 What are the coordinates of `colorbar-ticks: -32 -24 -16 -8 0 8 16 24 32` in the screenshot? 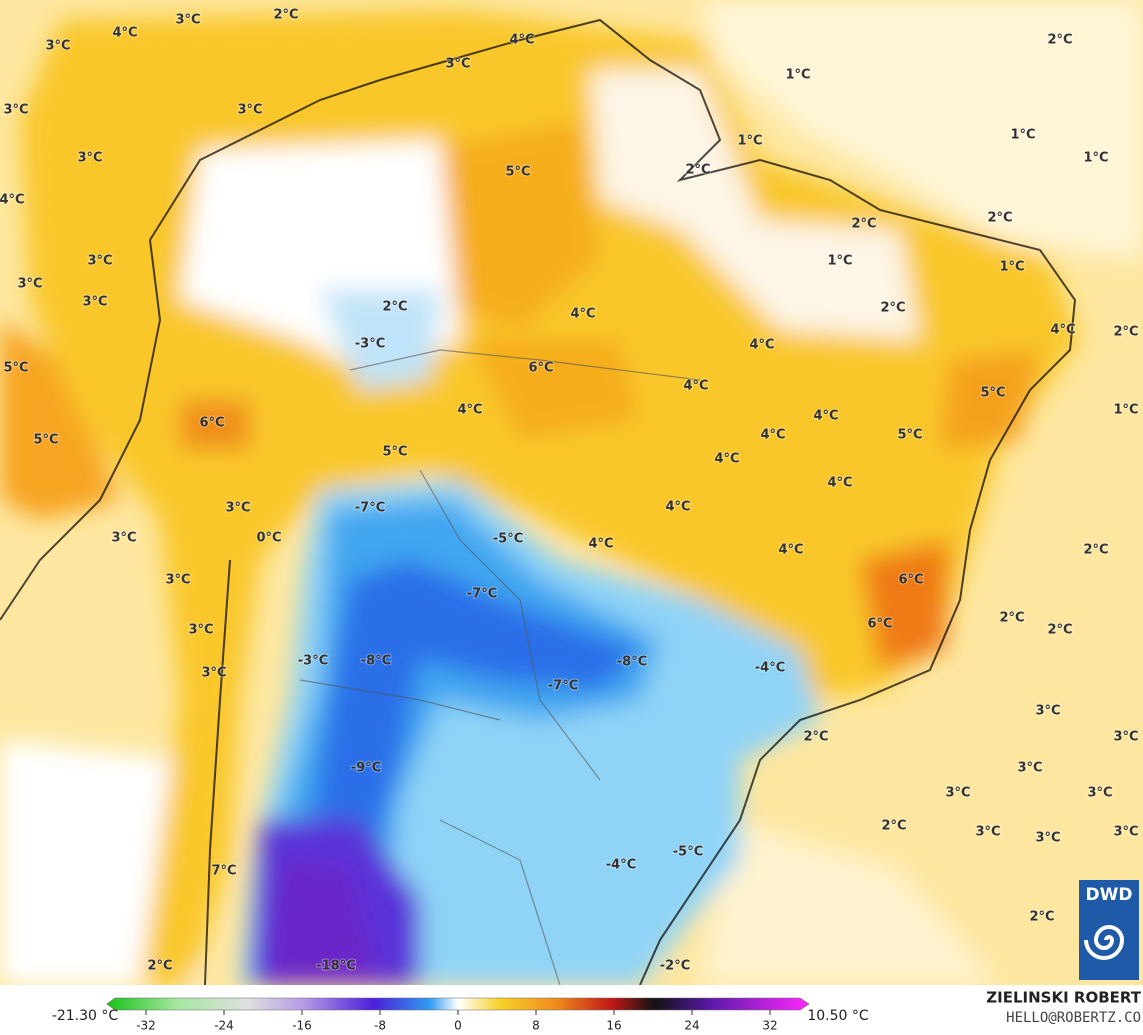 It's located at (457, 1021).